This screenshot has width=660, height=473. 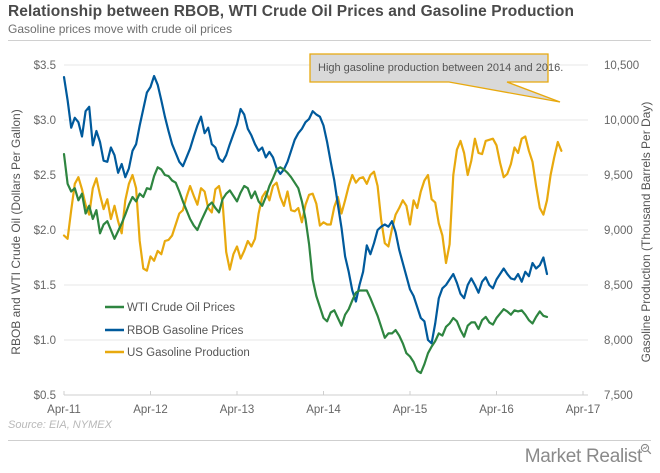 I want to click on legend-label: WTI Crude Oil Prices, so click(x=181, y=308).